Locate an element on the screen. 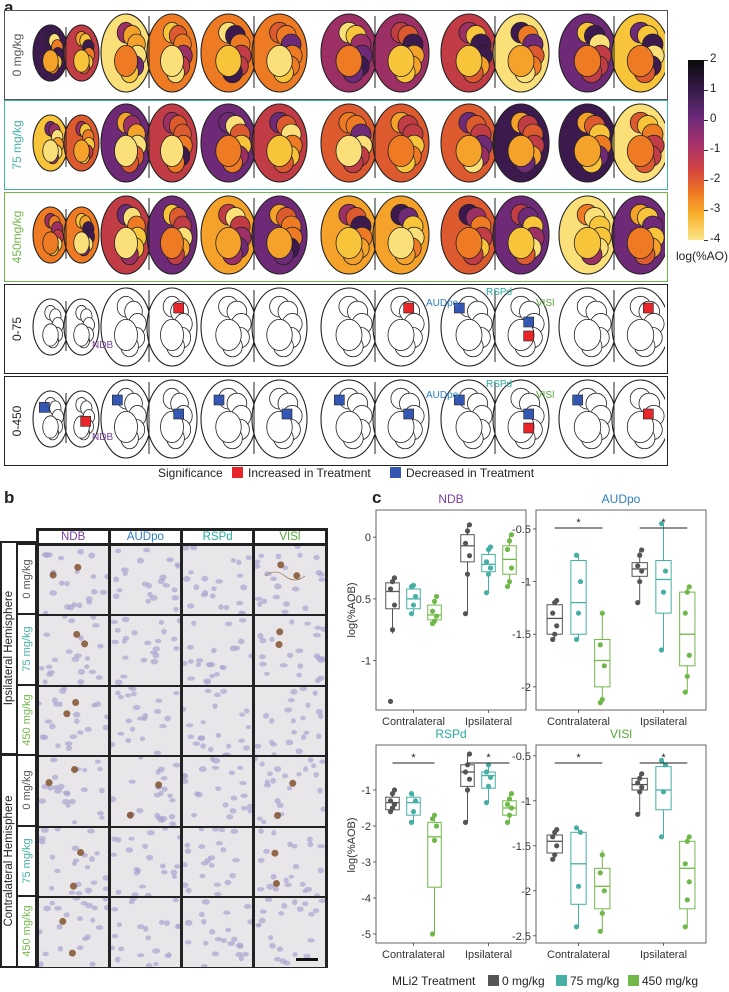 Image resolution: width=729 pixels, height=992 pixels. legend-label: 75 mg/kg is located at coordinates (595, 981).